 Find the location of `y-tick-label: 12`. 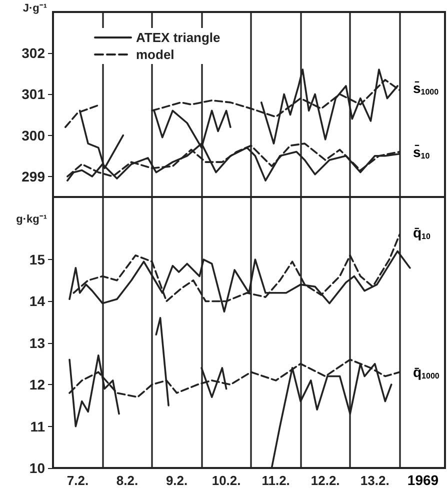

y-tick-label: 12 is located at coordinates (37, 384).